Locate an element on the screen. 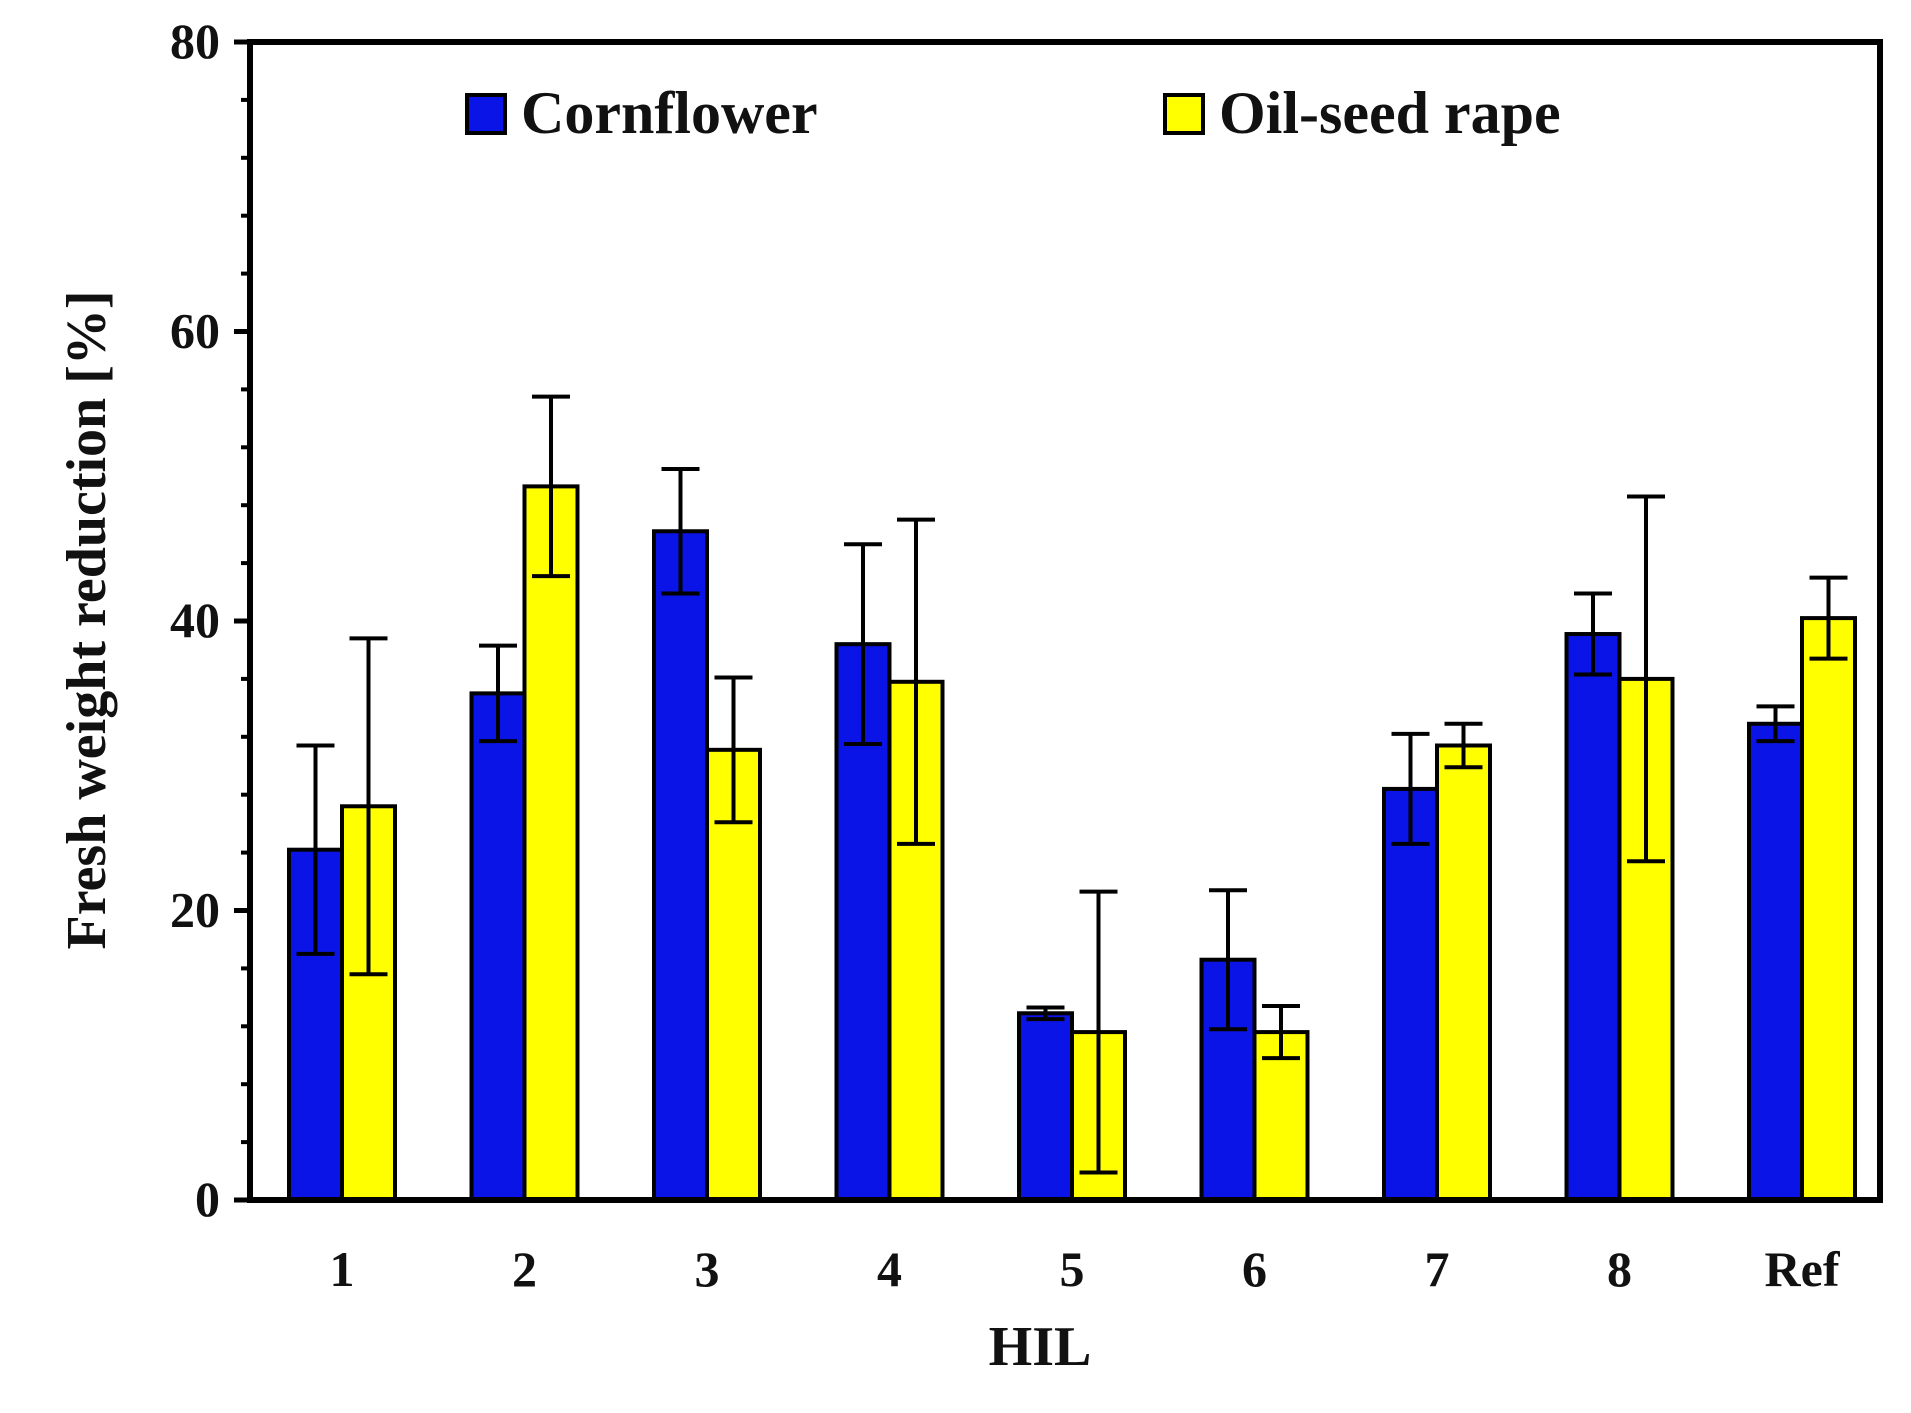 The width and height of the screenshot is (1911, 1413). x-tick-label: 6 is located at coordinates (1254, 1269).